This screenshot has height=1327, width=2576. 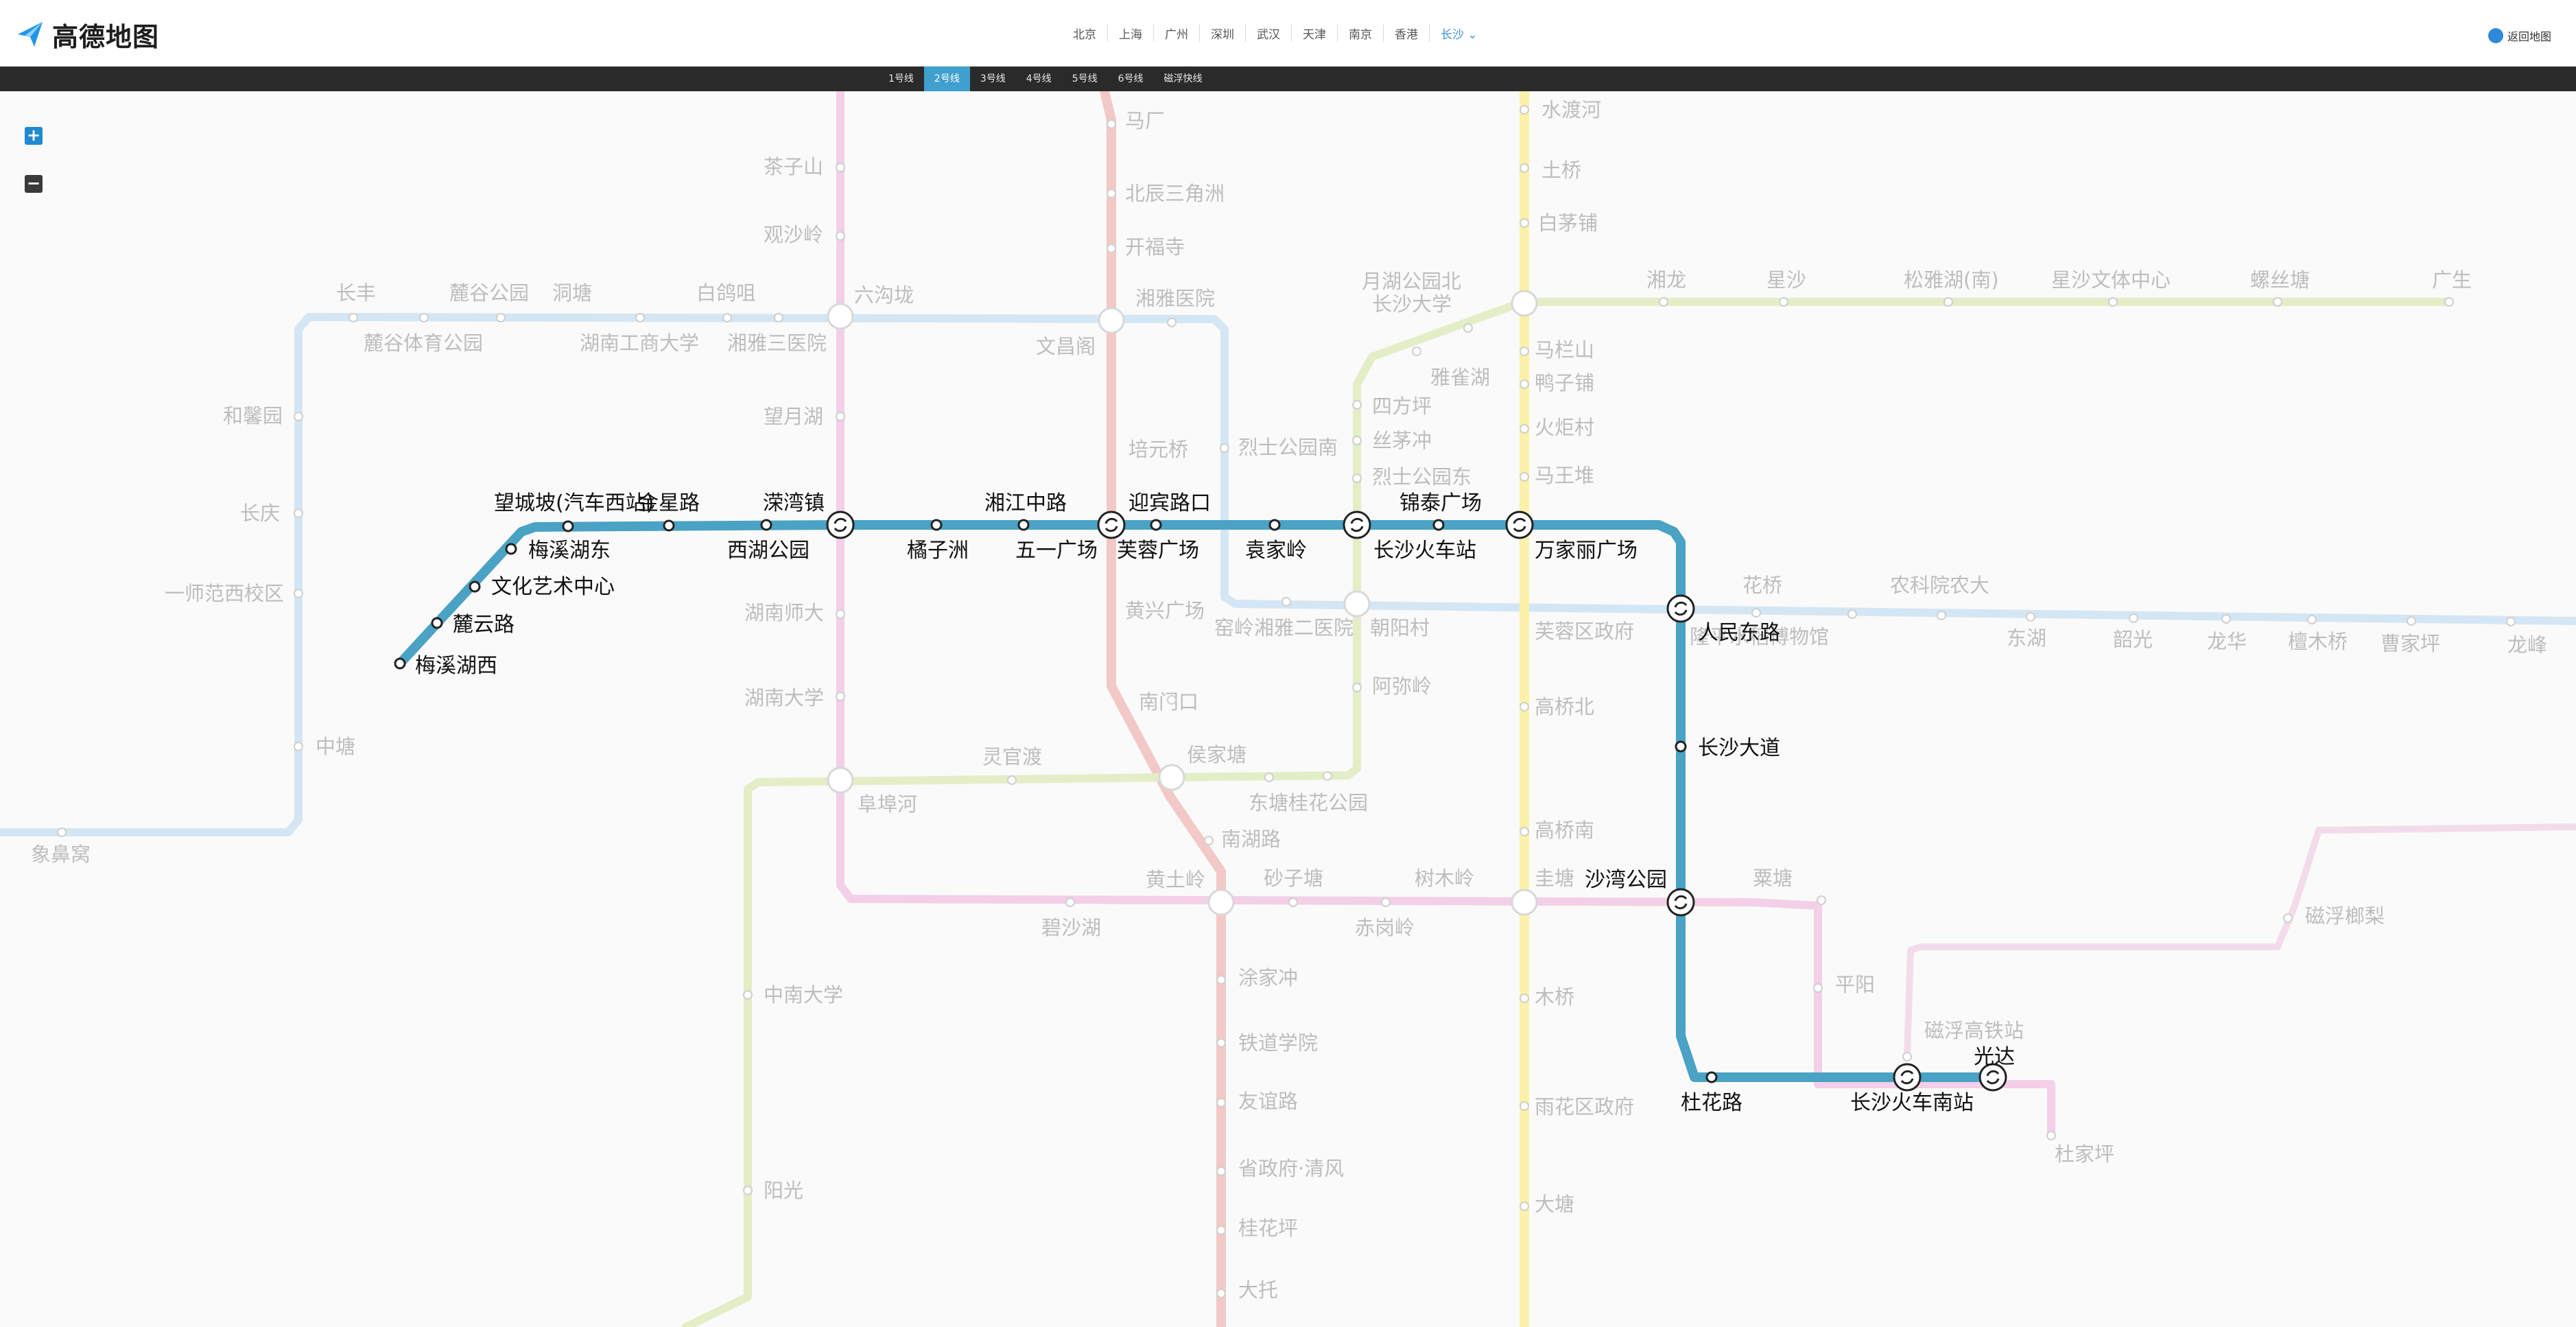 What do you see at coordinates (34, 184) in the screenshot?
I see `zoom-out-button: −` at bounding box center [34, 184].